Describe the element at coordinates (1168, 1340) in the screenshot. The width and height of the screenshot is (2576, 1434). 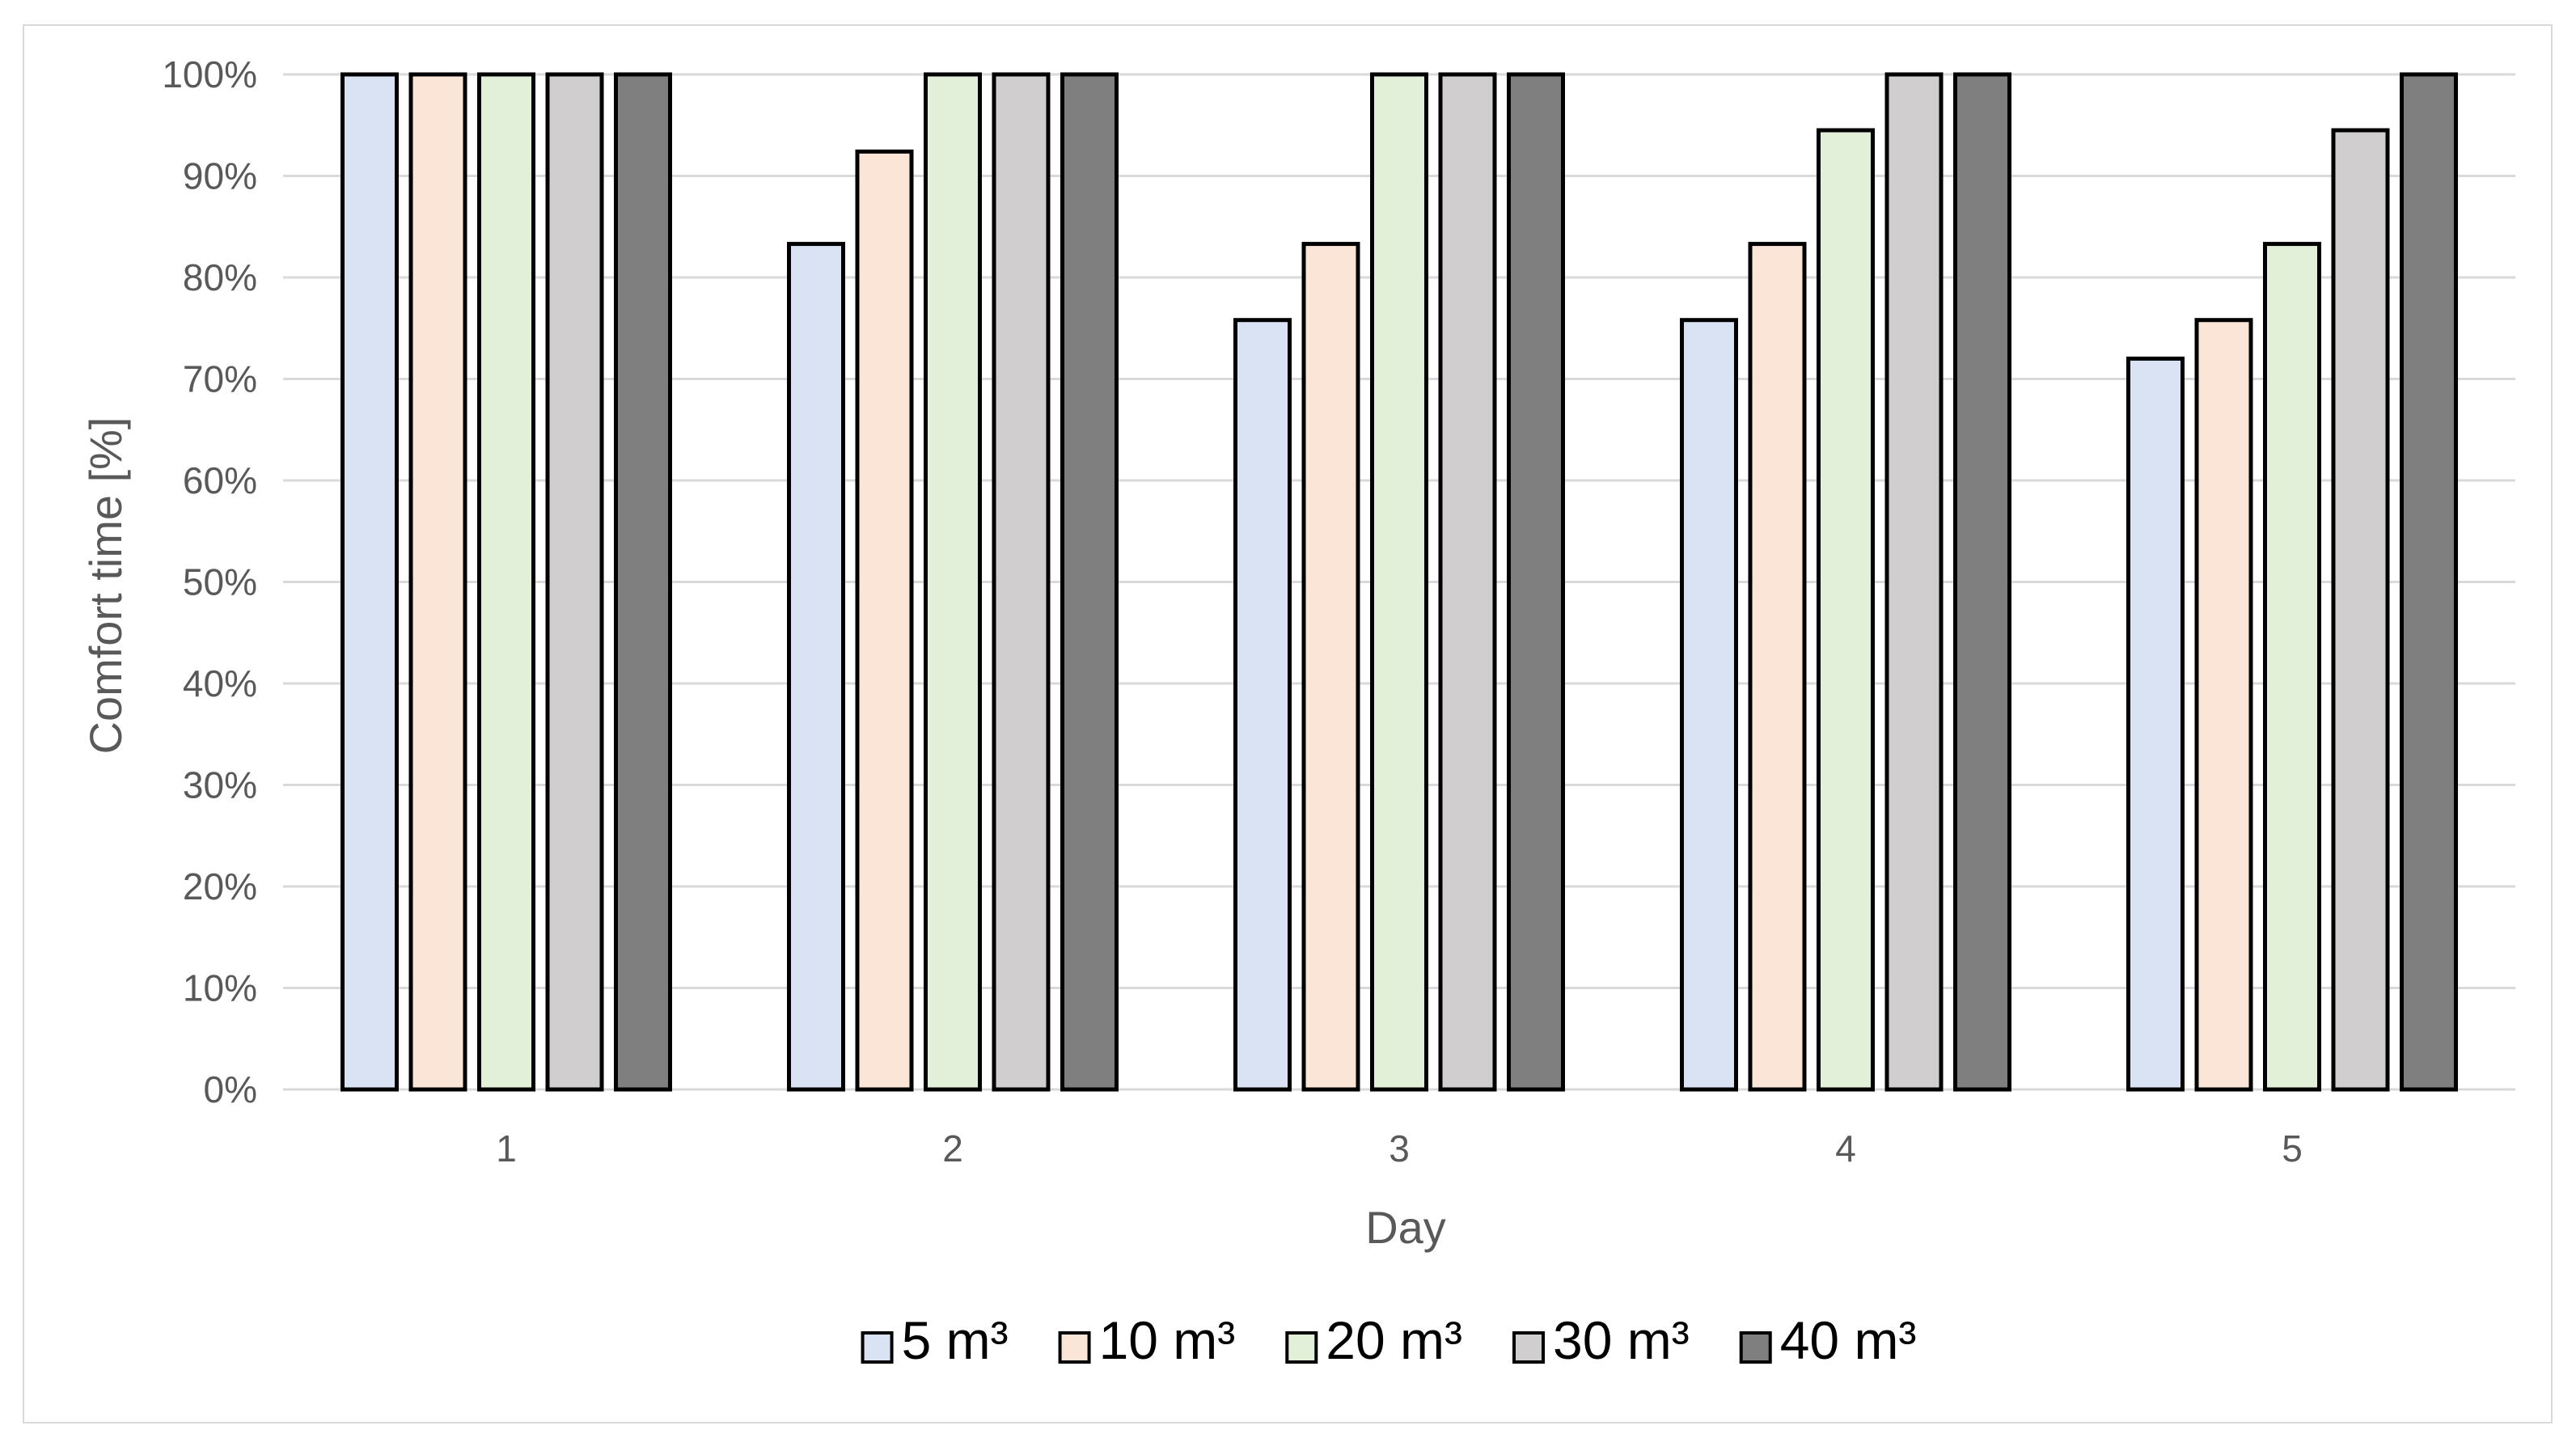
I see `legend-label: 10 m³` at that location.